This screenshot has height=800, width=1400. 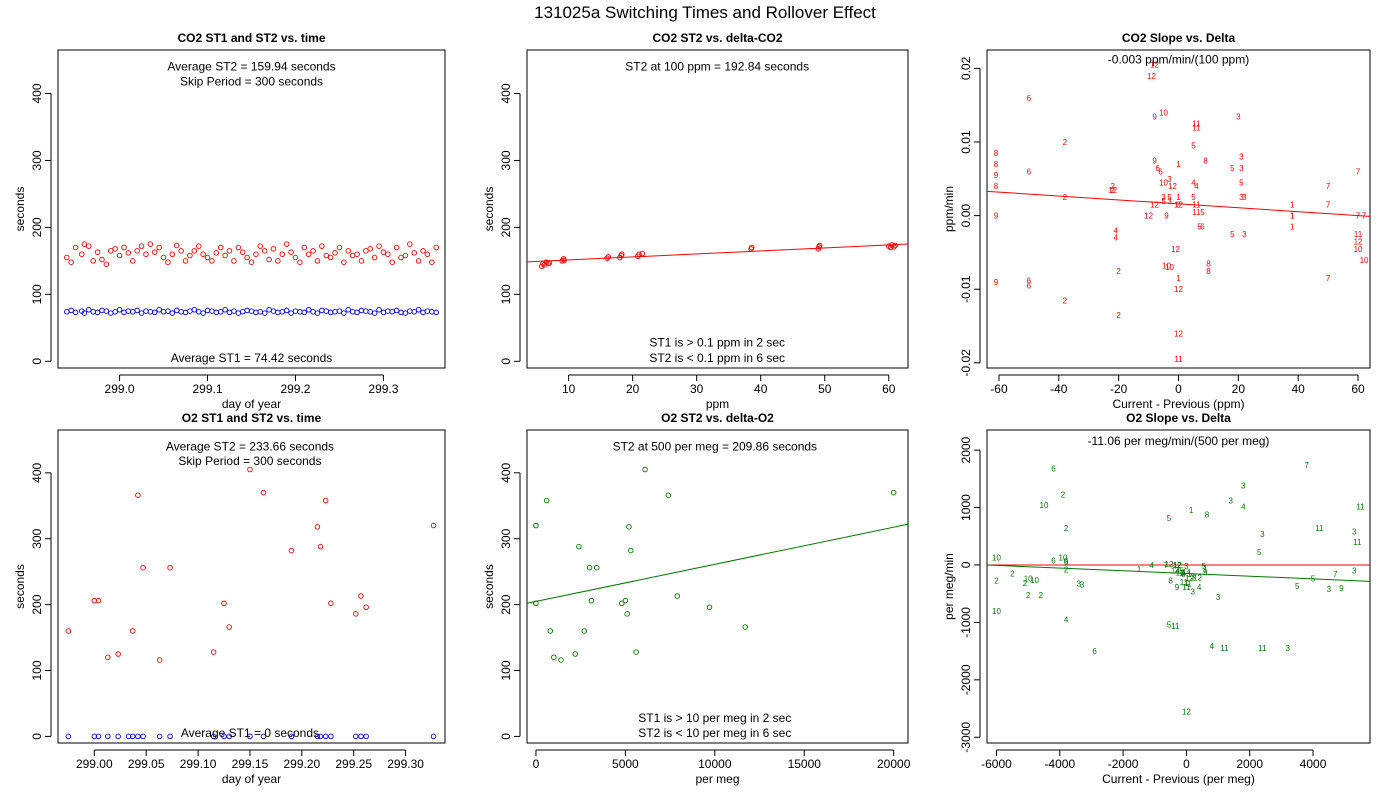 I want to click on annotation: ST1 is > 10 per meg in 2 sec, so click(x=714, y=718).